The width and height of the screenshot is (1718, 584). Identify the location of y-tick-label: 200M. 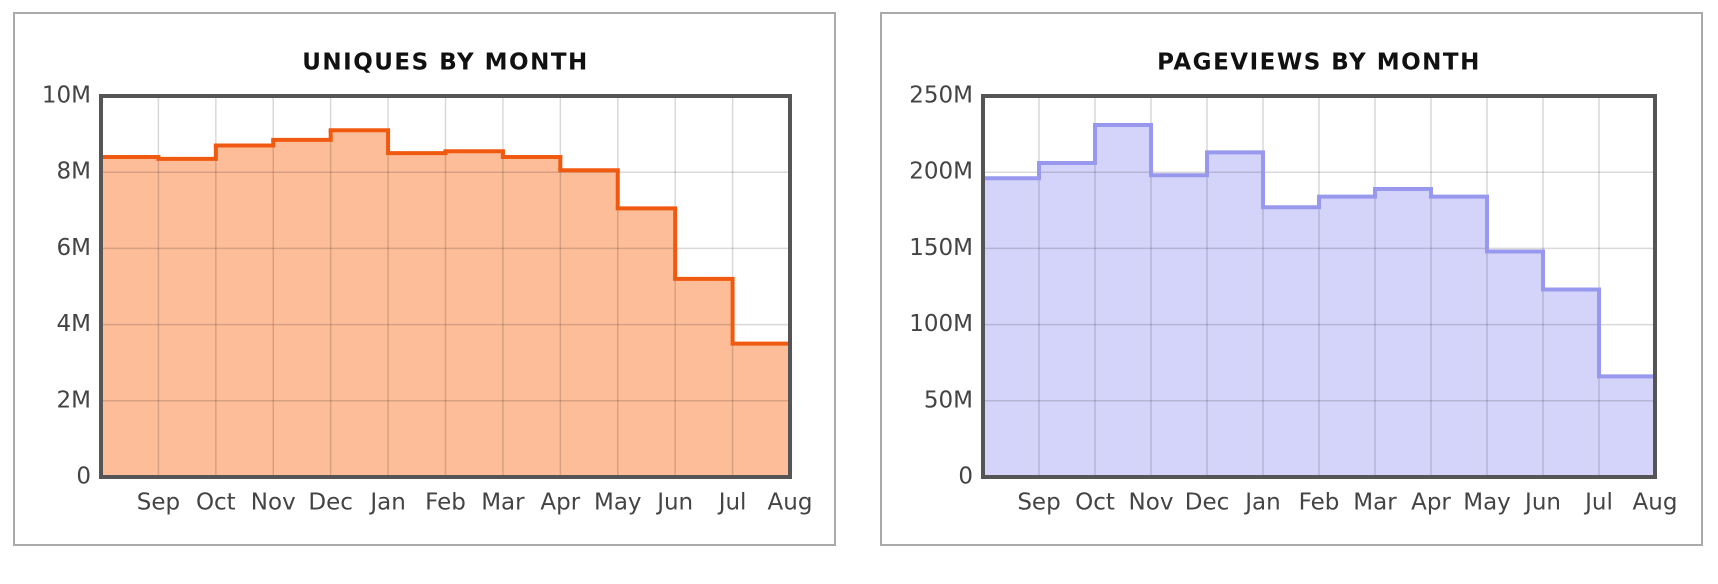
(941, 172).